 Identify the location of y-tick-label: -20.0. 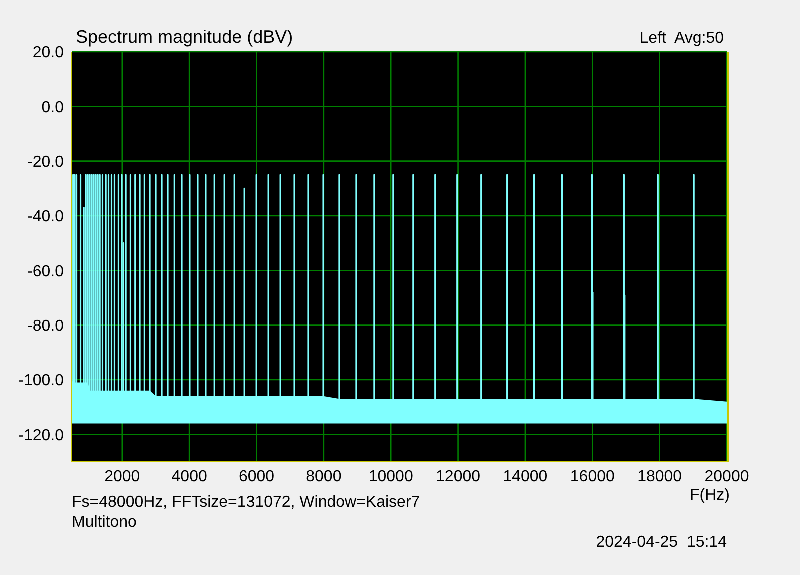
(46, 163).